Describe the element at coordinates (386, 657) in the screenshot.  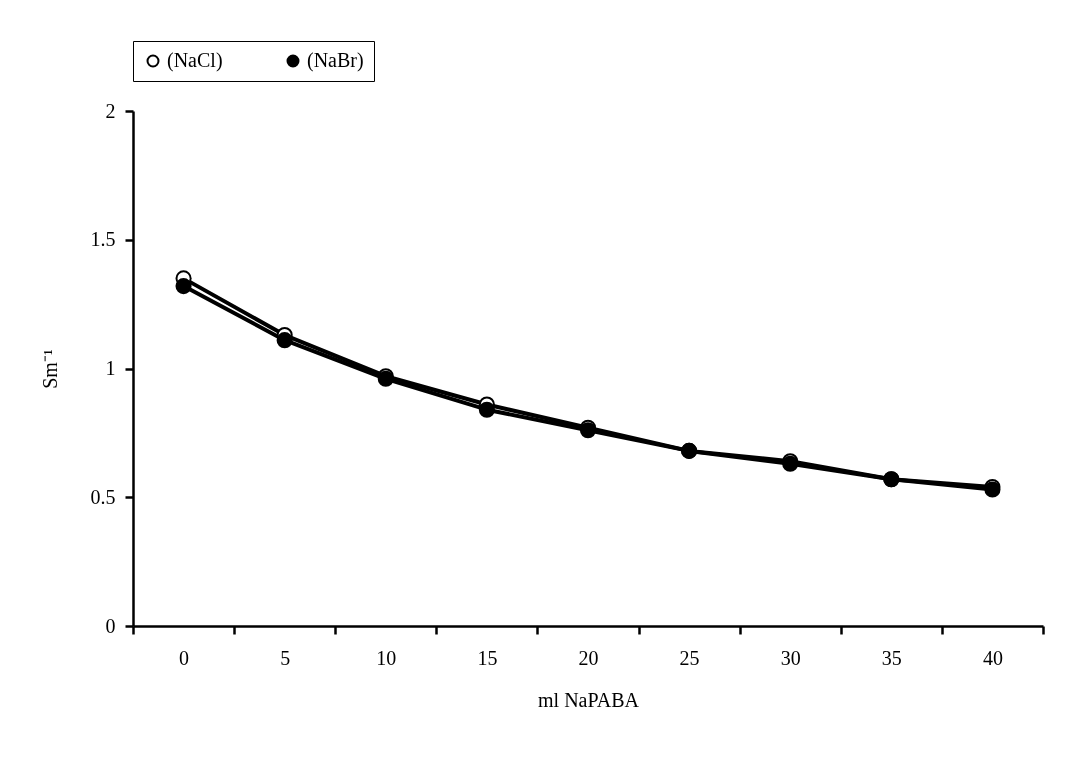
I see `x-tick-label: 10` at that location.